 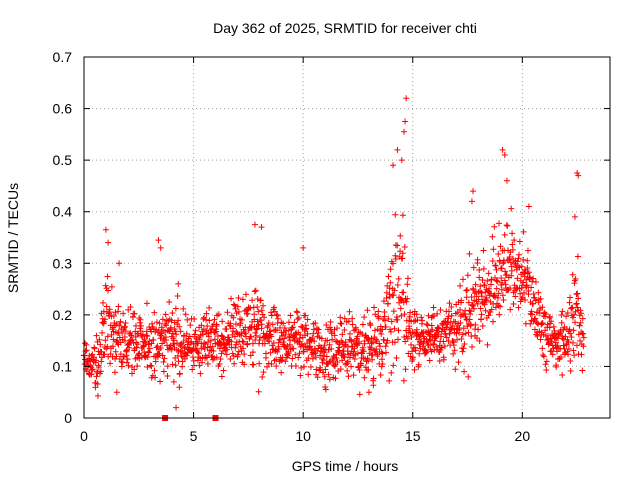 What do you see at coordinates (63, 212) in the screenshot?
I see `y-tick-label: 0.4` at bounding box center [63, 212].